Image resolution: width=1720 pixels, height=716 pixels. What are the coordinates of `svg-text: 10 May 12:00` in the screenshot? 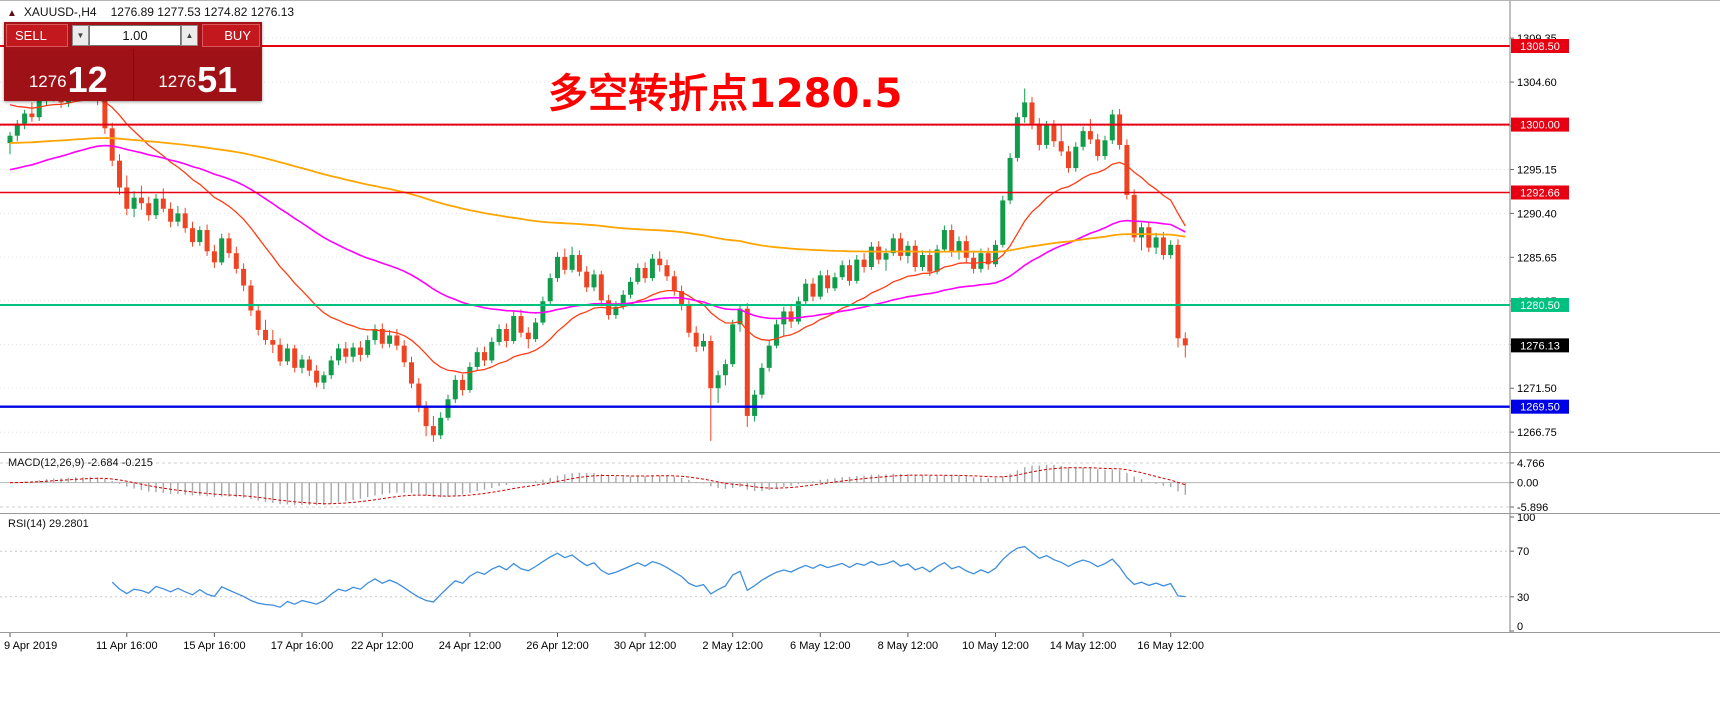 It's located at (995, 646).